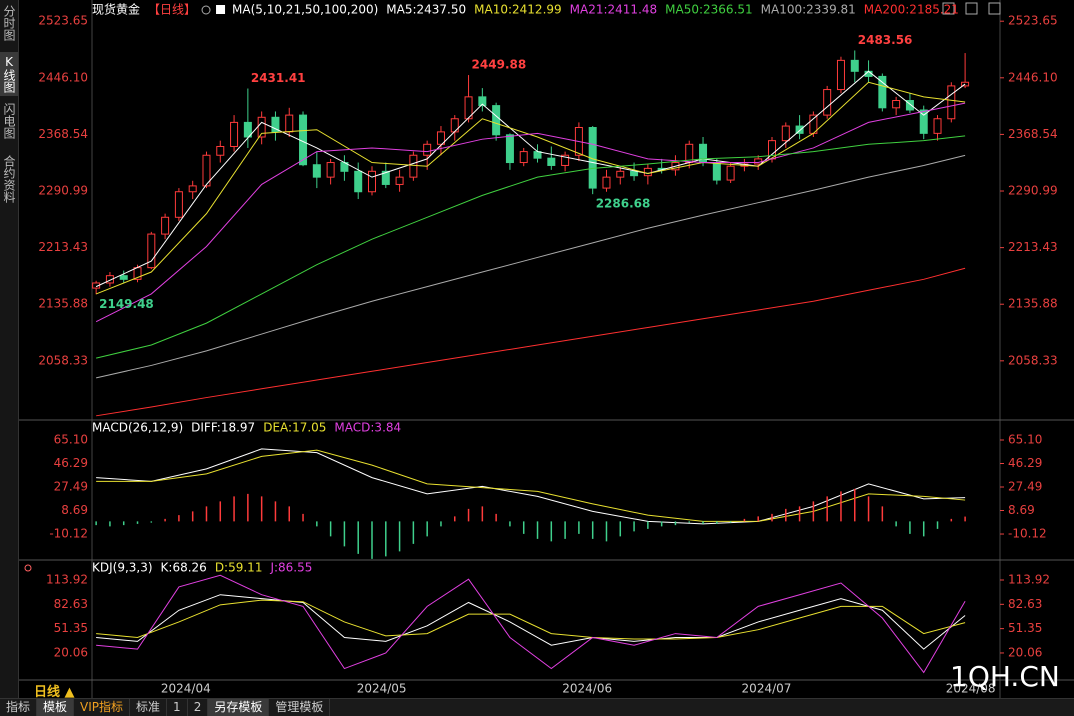 This screenshot has width=1074, height=716. Describe the element at coordinates (221, 9) in the screenshot. I see `checkbox-icon` at that location.